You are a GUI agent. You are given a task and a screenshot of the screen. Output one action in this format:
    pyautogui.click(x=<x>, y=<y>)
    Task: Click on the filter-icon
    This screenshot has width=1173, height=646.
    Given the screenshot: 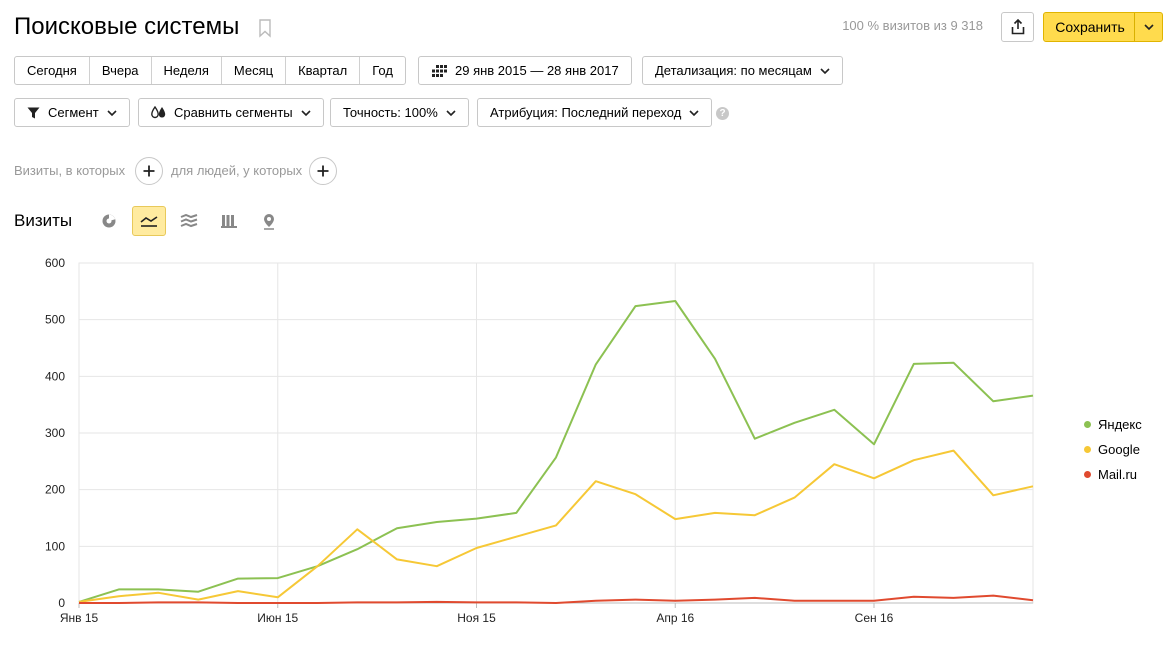 What is the action you would take?
    pyautogui.click(x=33, y=112)
    